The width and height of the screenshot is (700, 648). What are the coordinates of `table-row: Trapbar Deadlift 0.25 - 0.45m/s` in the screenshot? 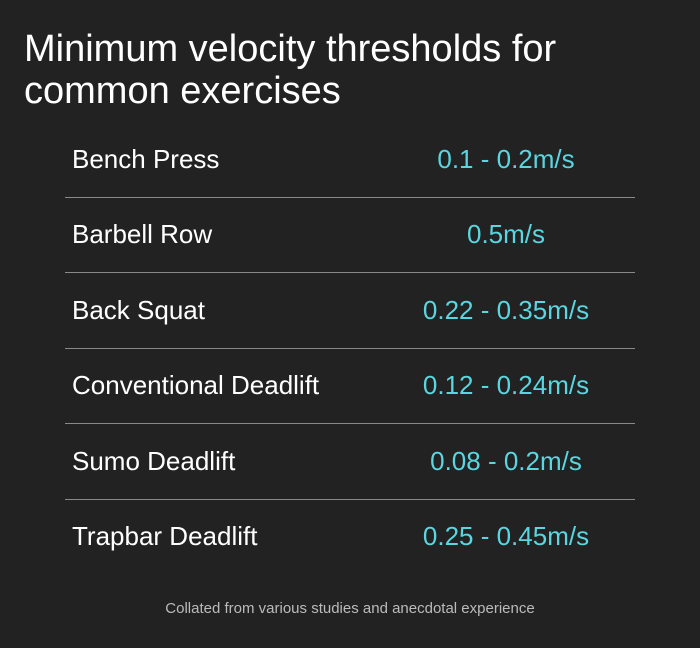 It's located at (350, 537).